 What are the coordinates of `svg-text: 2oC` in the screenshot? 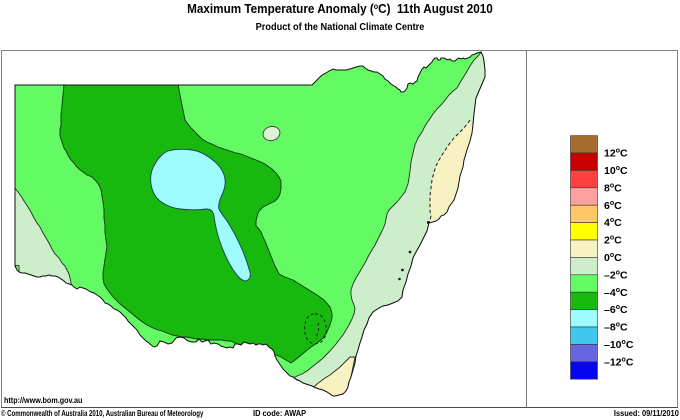 It's located at (613, 241).